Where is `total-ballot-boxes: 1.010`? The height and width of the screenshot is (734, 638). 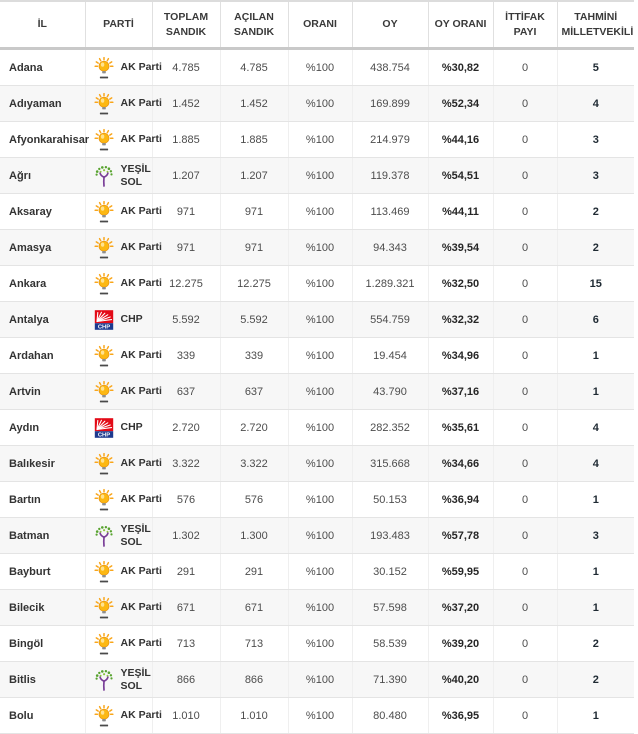
total-ballot-boxes: 1.010 is located at coordinates (185, 715).